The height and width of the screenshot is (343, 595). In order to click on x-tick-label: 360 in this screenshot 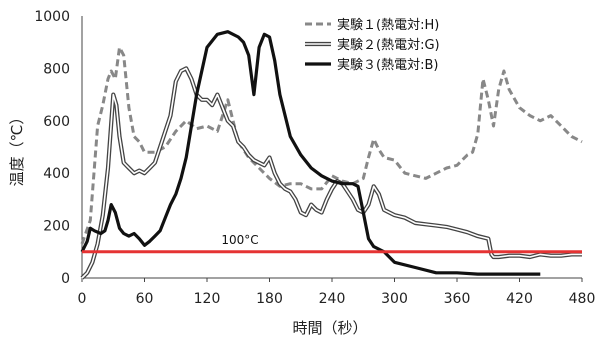, I will do `click(457, 299)`.